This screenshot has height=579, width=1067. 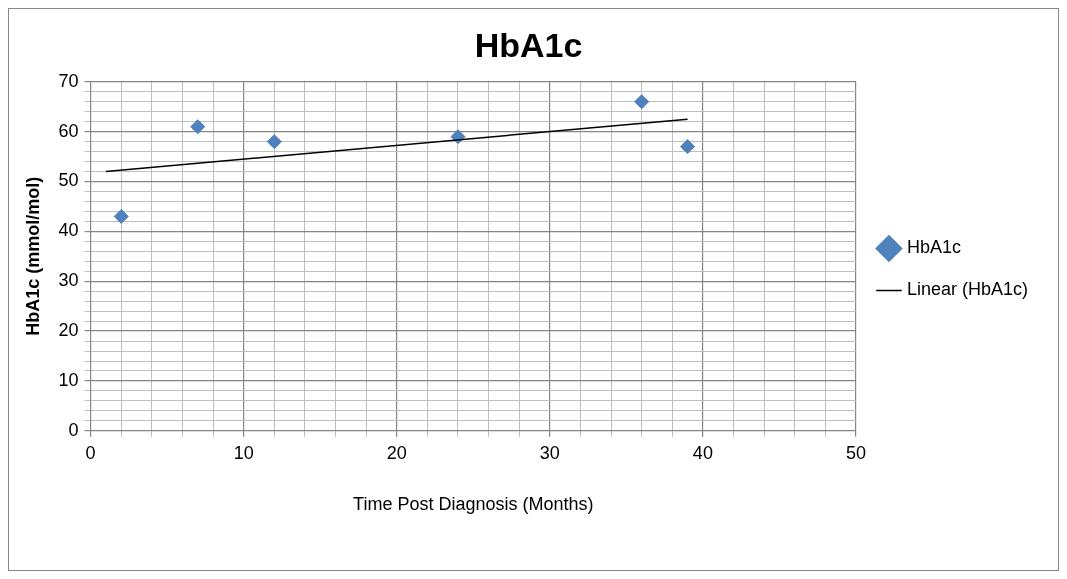 What do you see at coordinates (933, 247) in the screenshot?
I see `legend-label: HbA1c` at bounding box center [933, 247].